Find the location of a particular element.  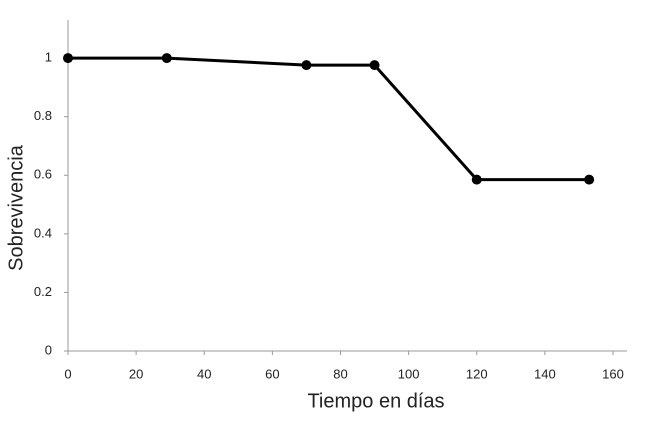

x-tick-label: 60 is located at coordinates (272, 373).